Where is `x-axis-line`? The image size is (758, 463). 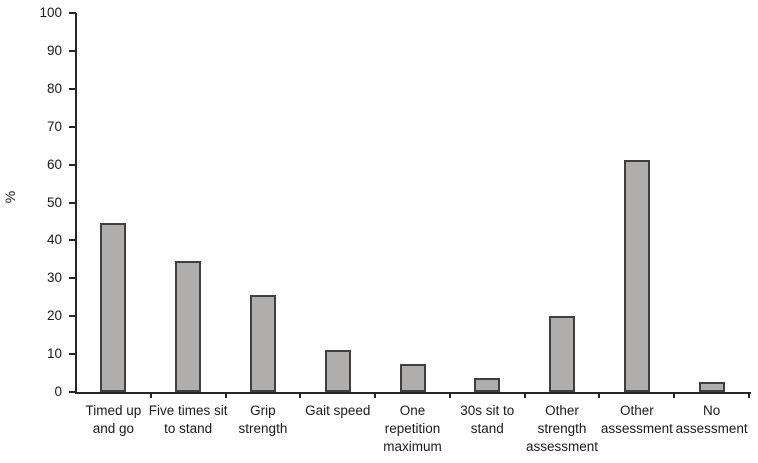
x-axis-line is located at coordinates (413, 393).